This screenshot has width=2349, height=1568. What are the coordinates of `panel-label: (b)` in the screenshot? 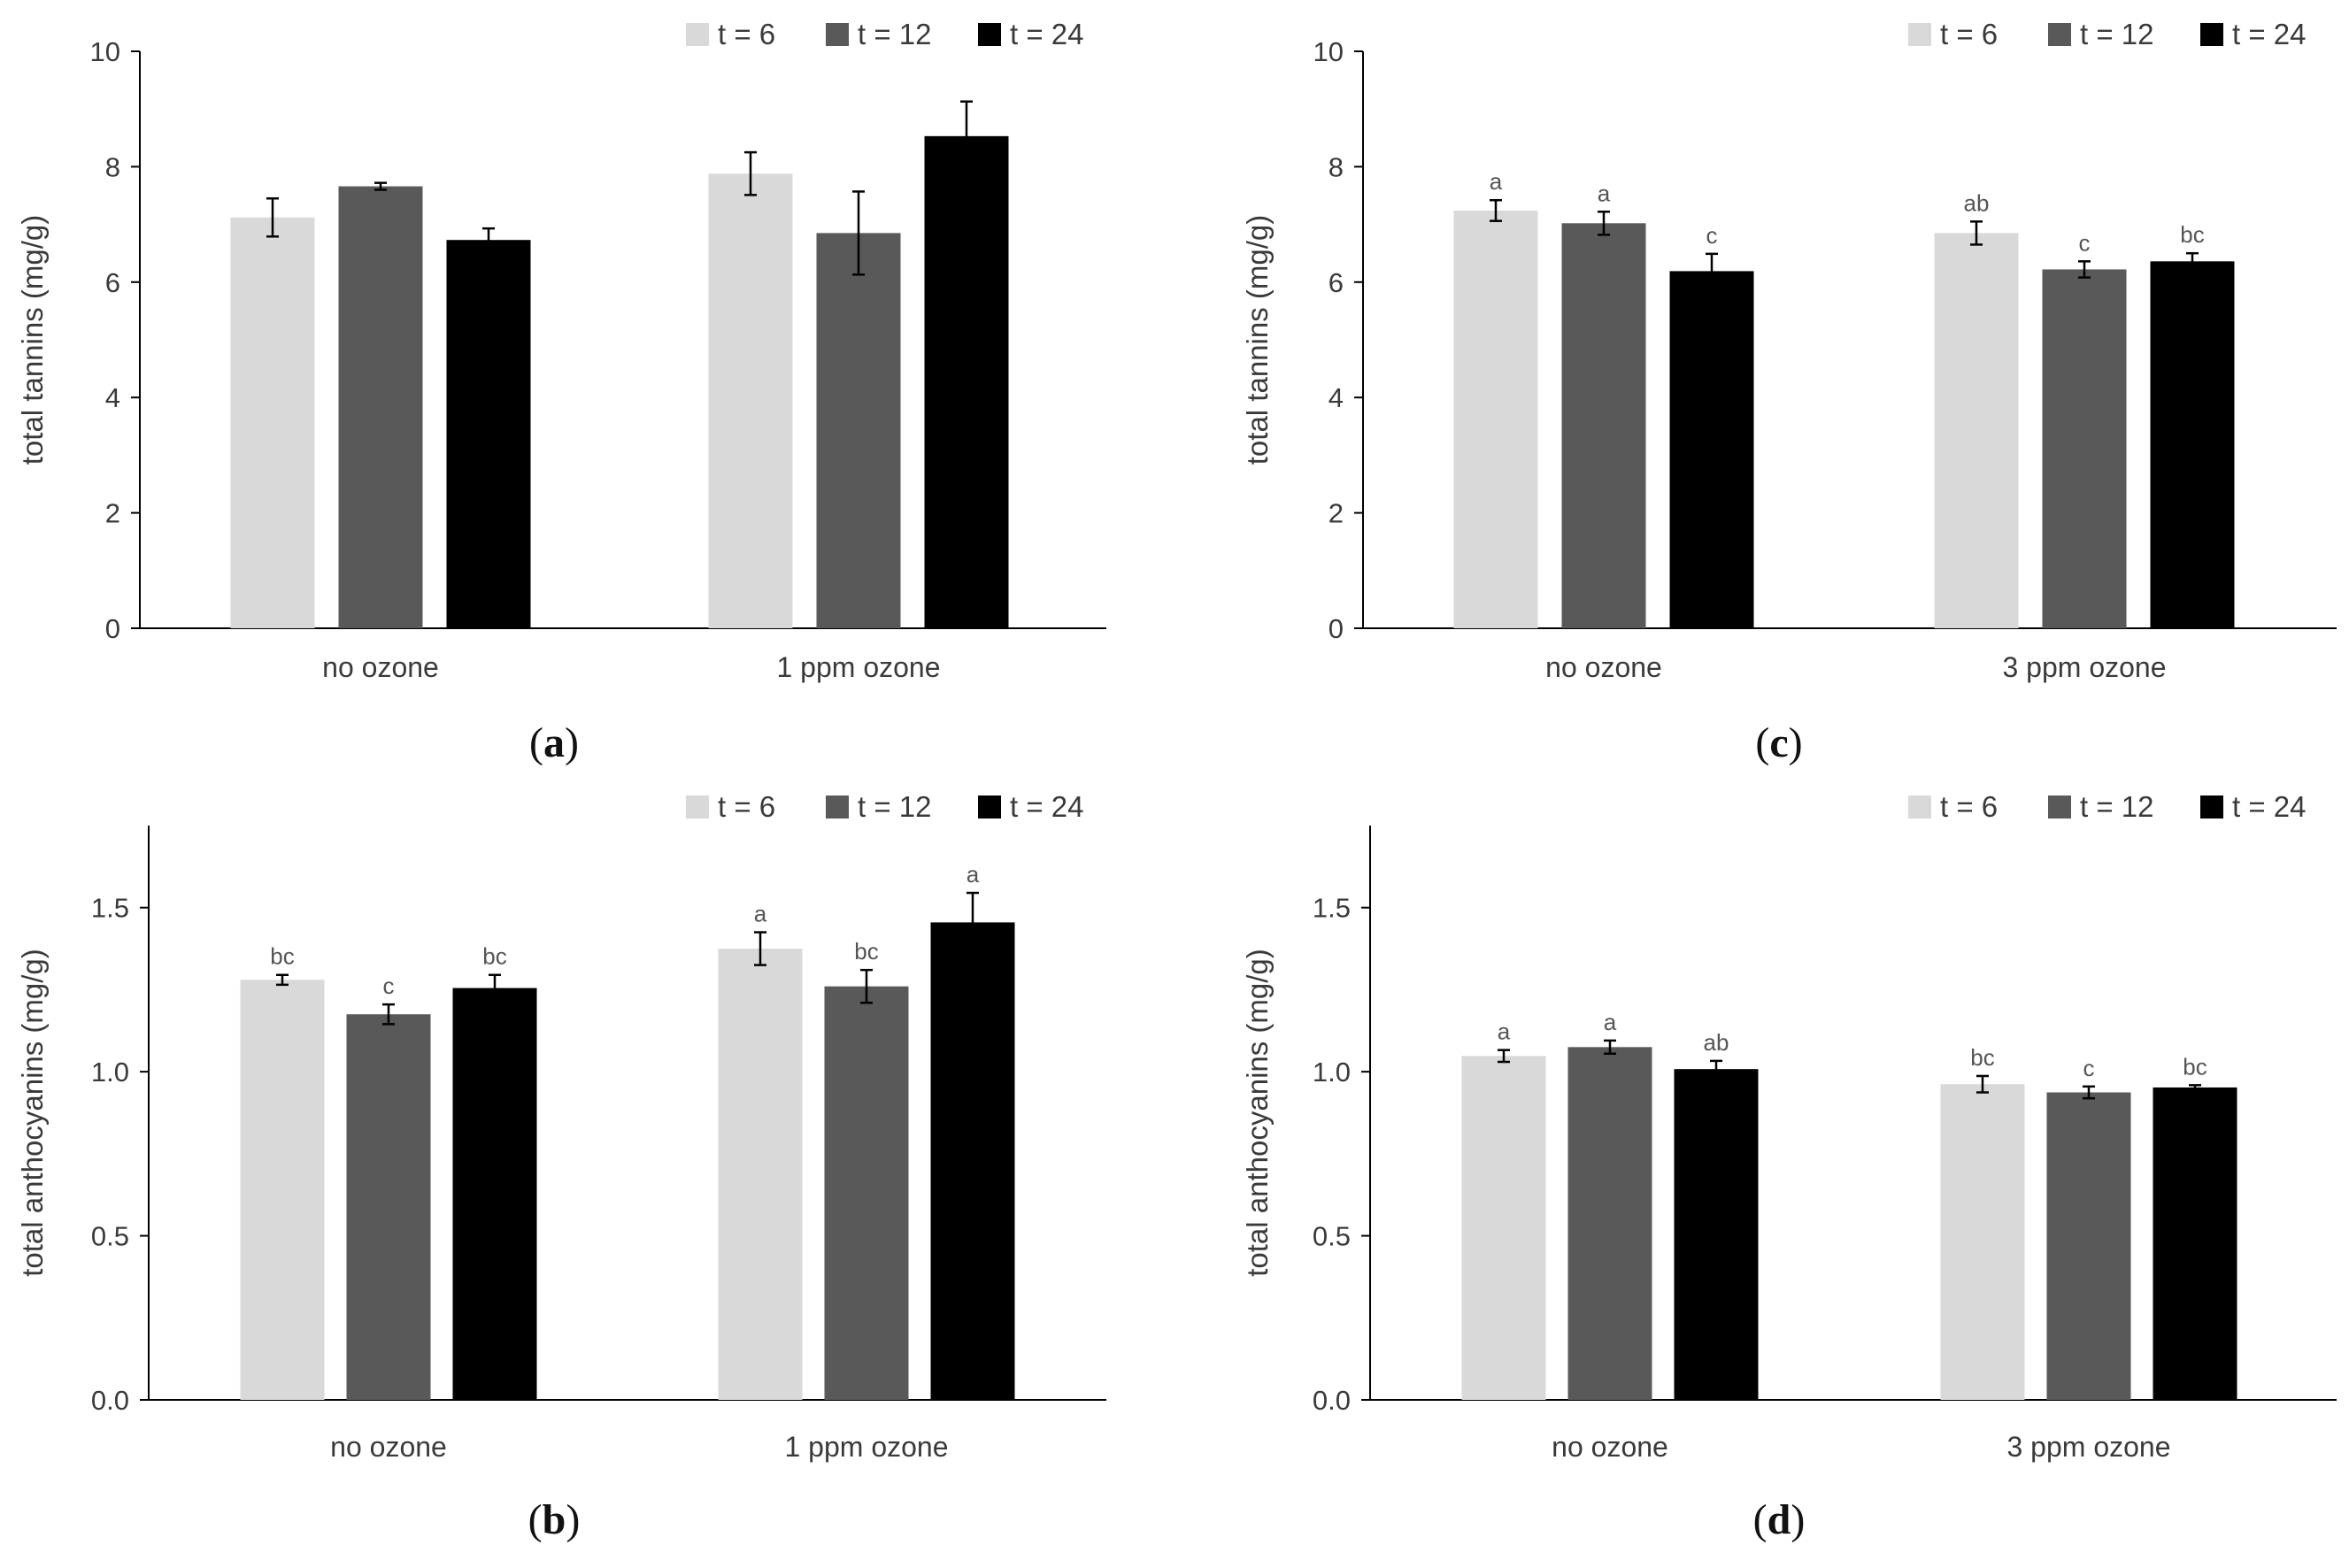 It's located at (554, 1519).